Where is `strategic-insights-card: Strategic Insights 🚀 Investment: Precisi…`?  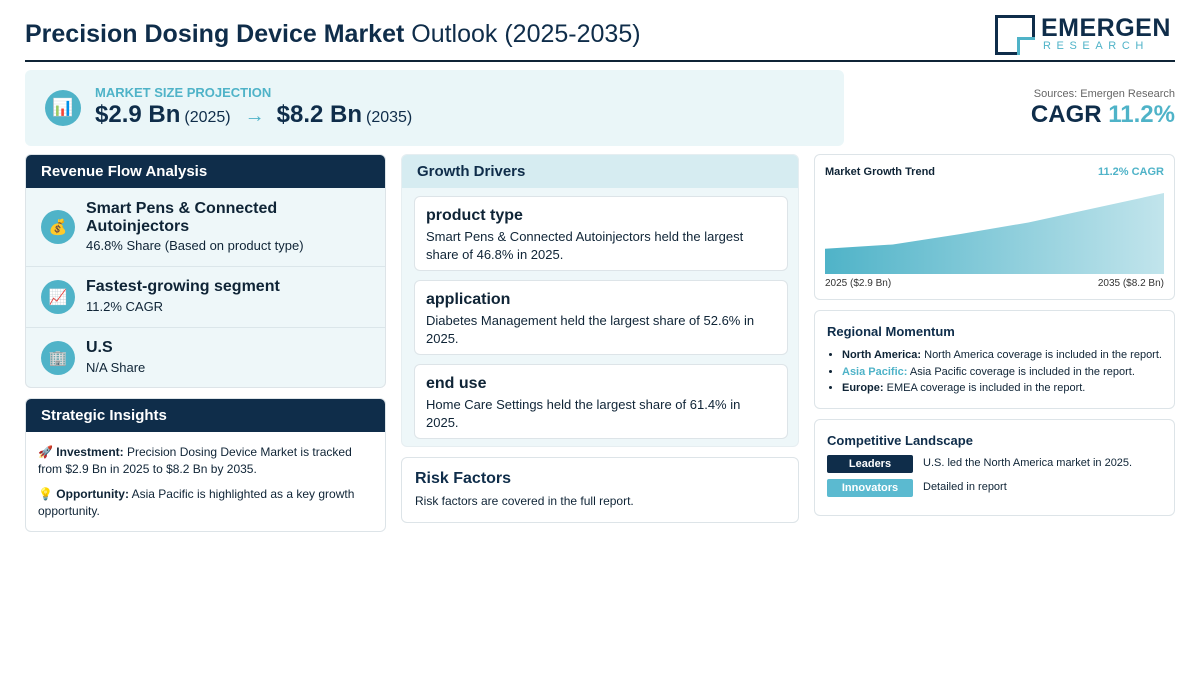 strategic-insights-card: Strategic Insights 🚀 Investment: Precisi… is located at coordinates (205, 465).